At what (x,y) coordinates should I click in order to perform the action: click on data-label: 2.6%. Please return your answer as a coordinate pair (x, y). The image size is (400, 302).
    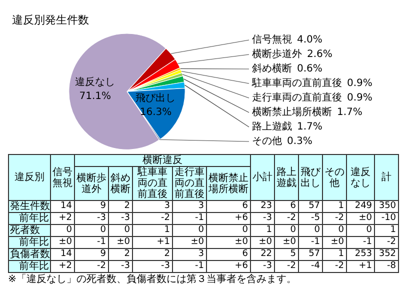
    Looking at the image, I should click on (319, 54).